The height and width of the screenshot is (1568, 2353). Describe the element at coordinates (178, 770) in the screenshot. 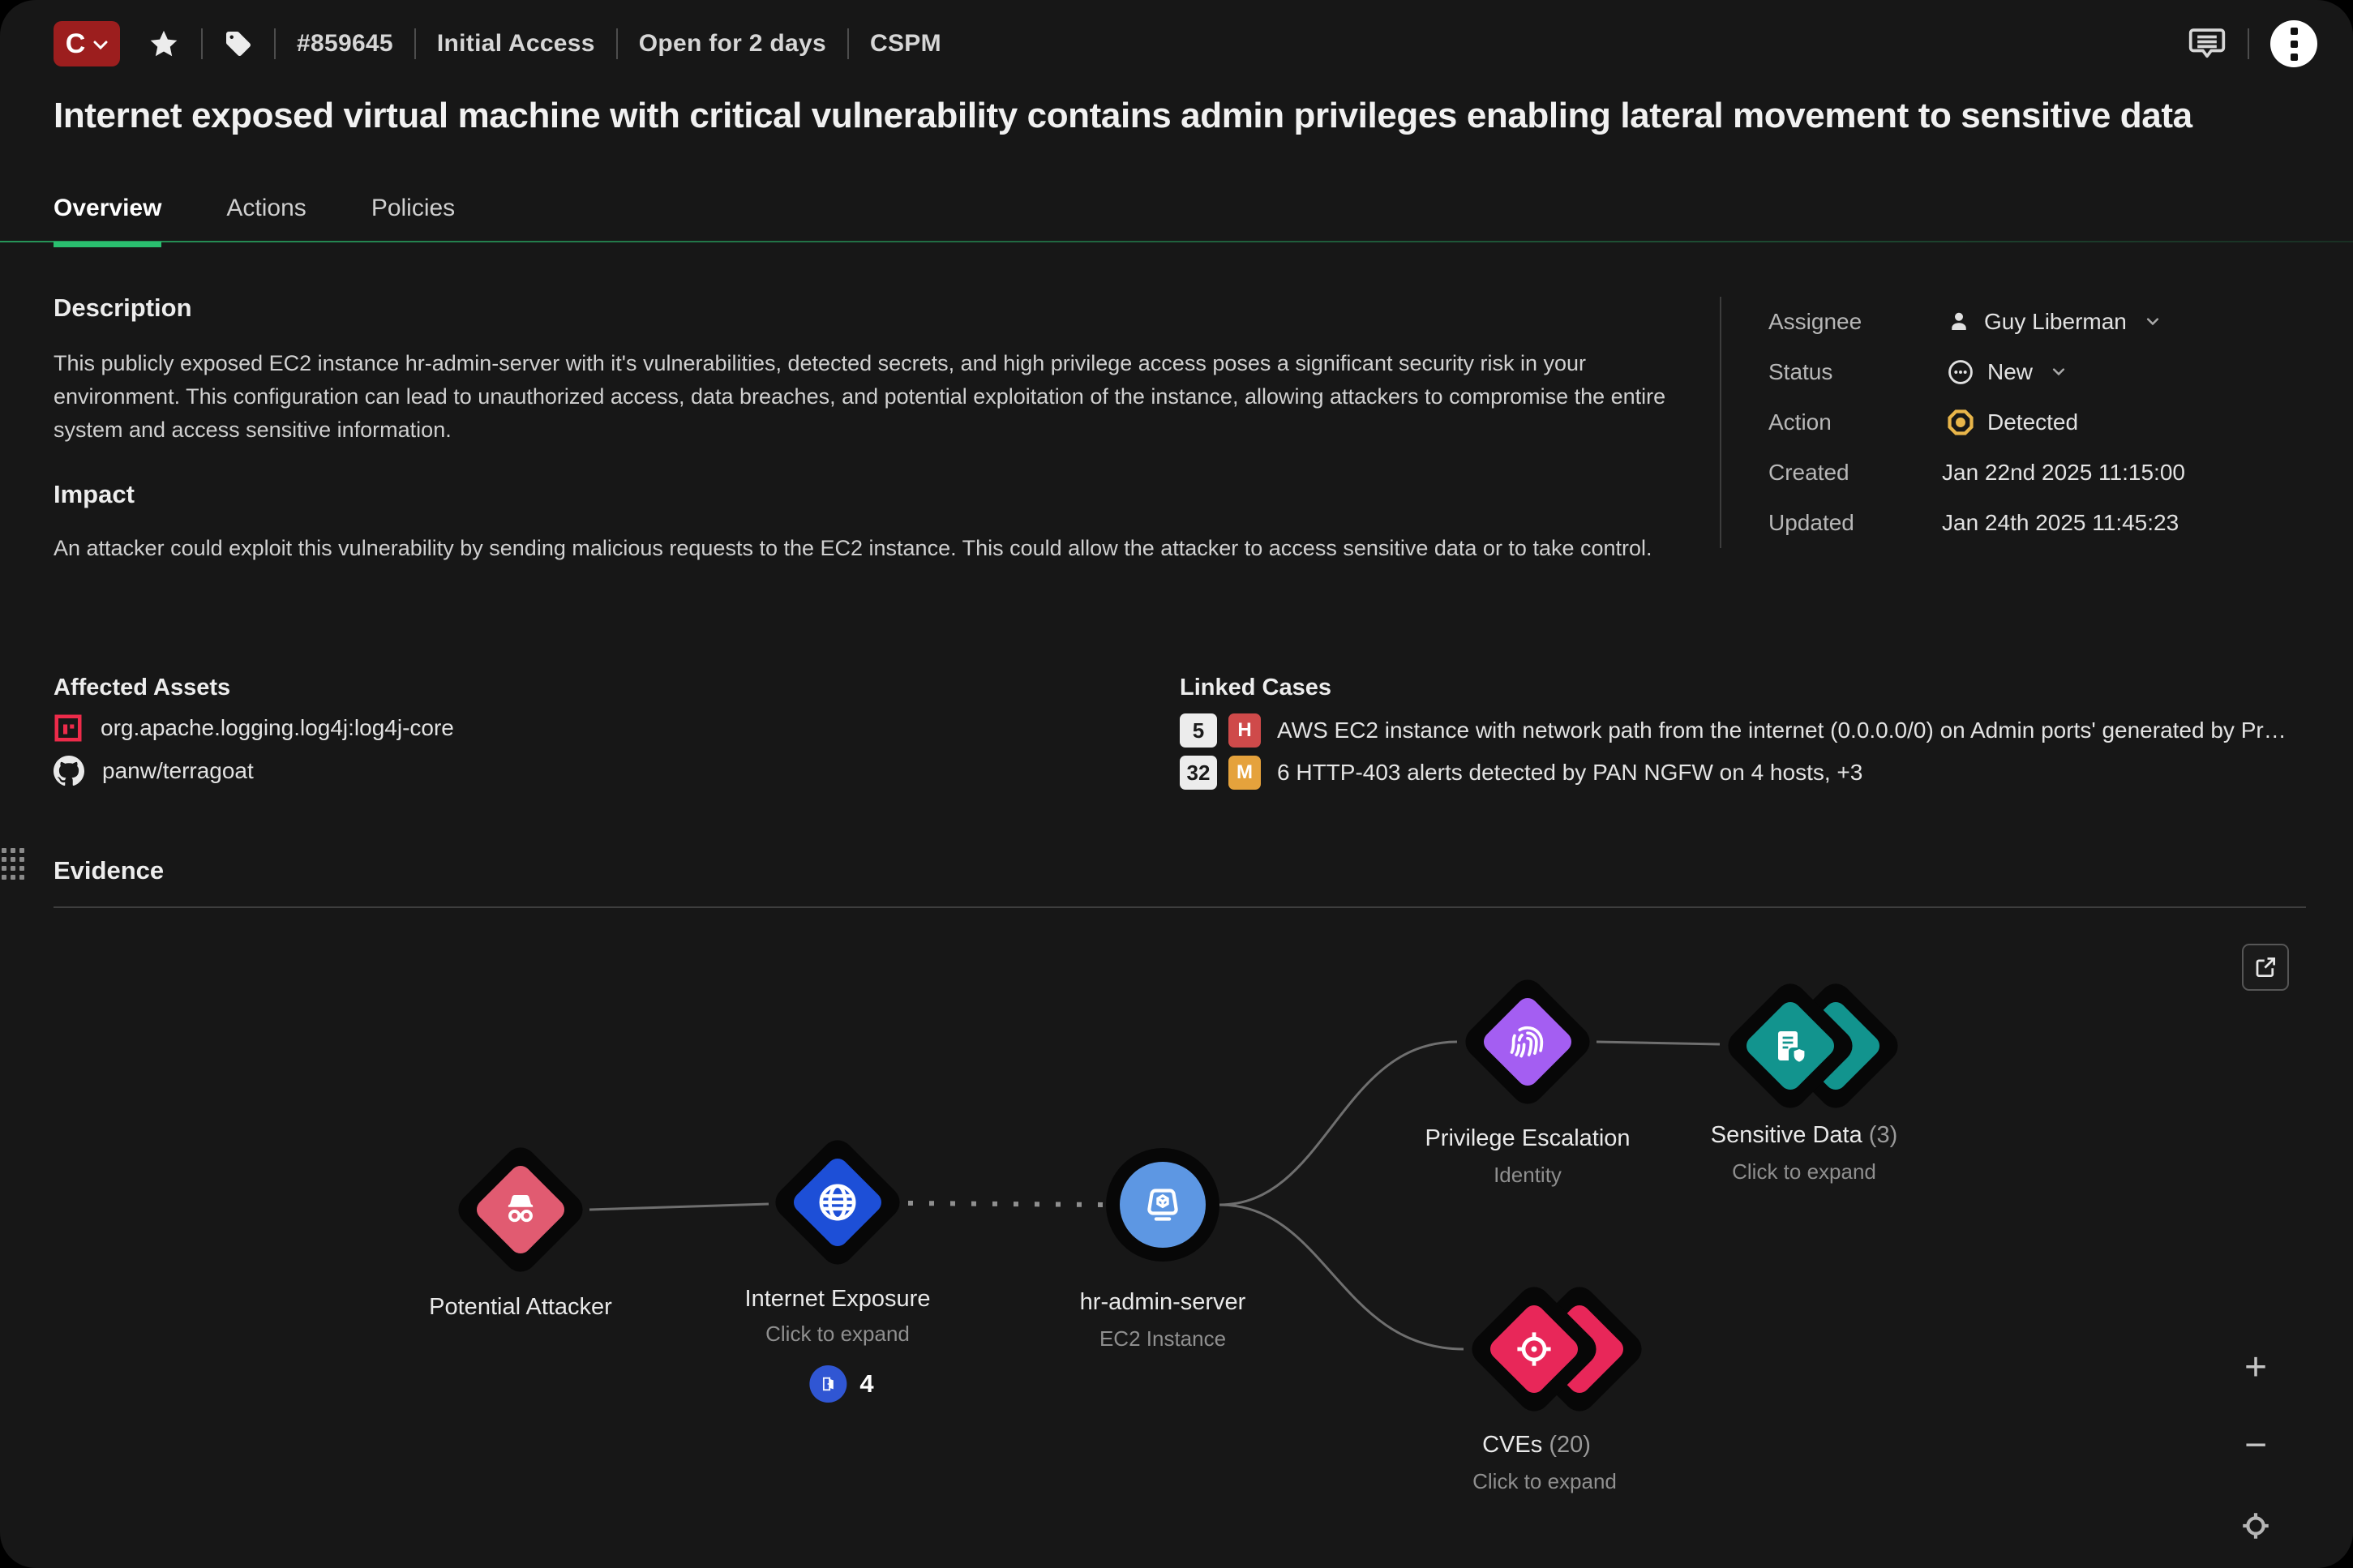

I see `asset-name: panw/terragoat` at that location.